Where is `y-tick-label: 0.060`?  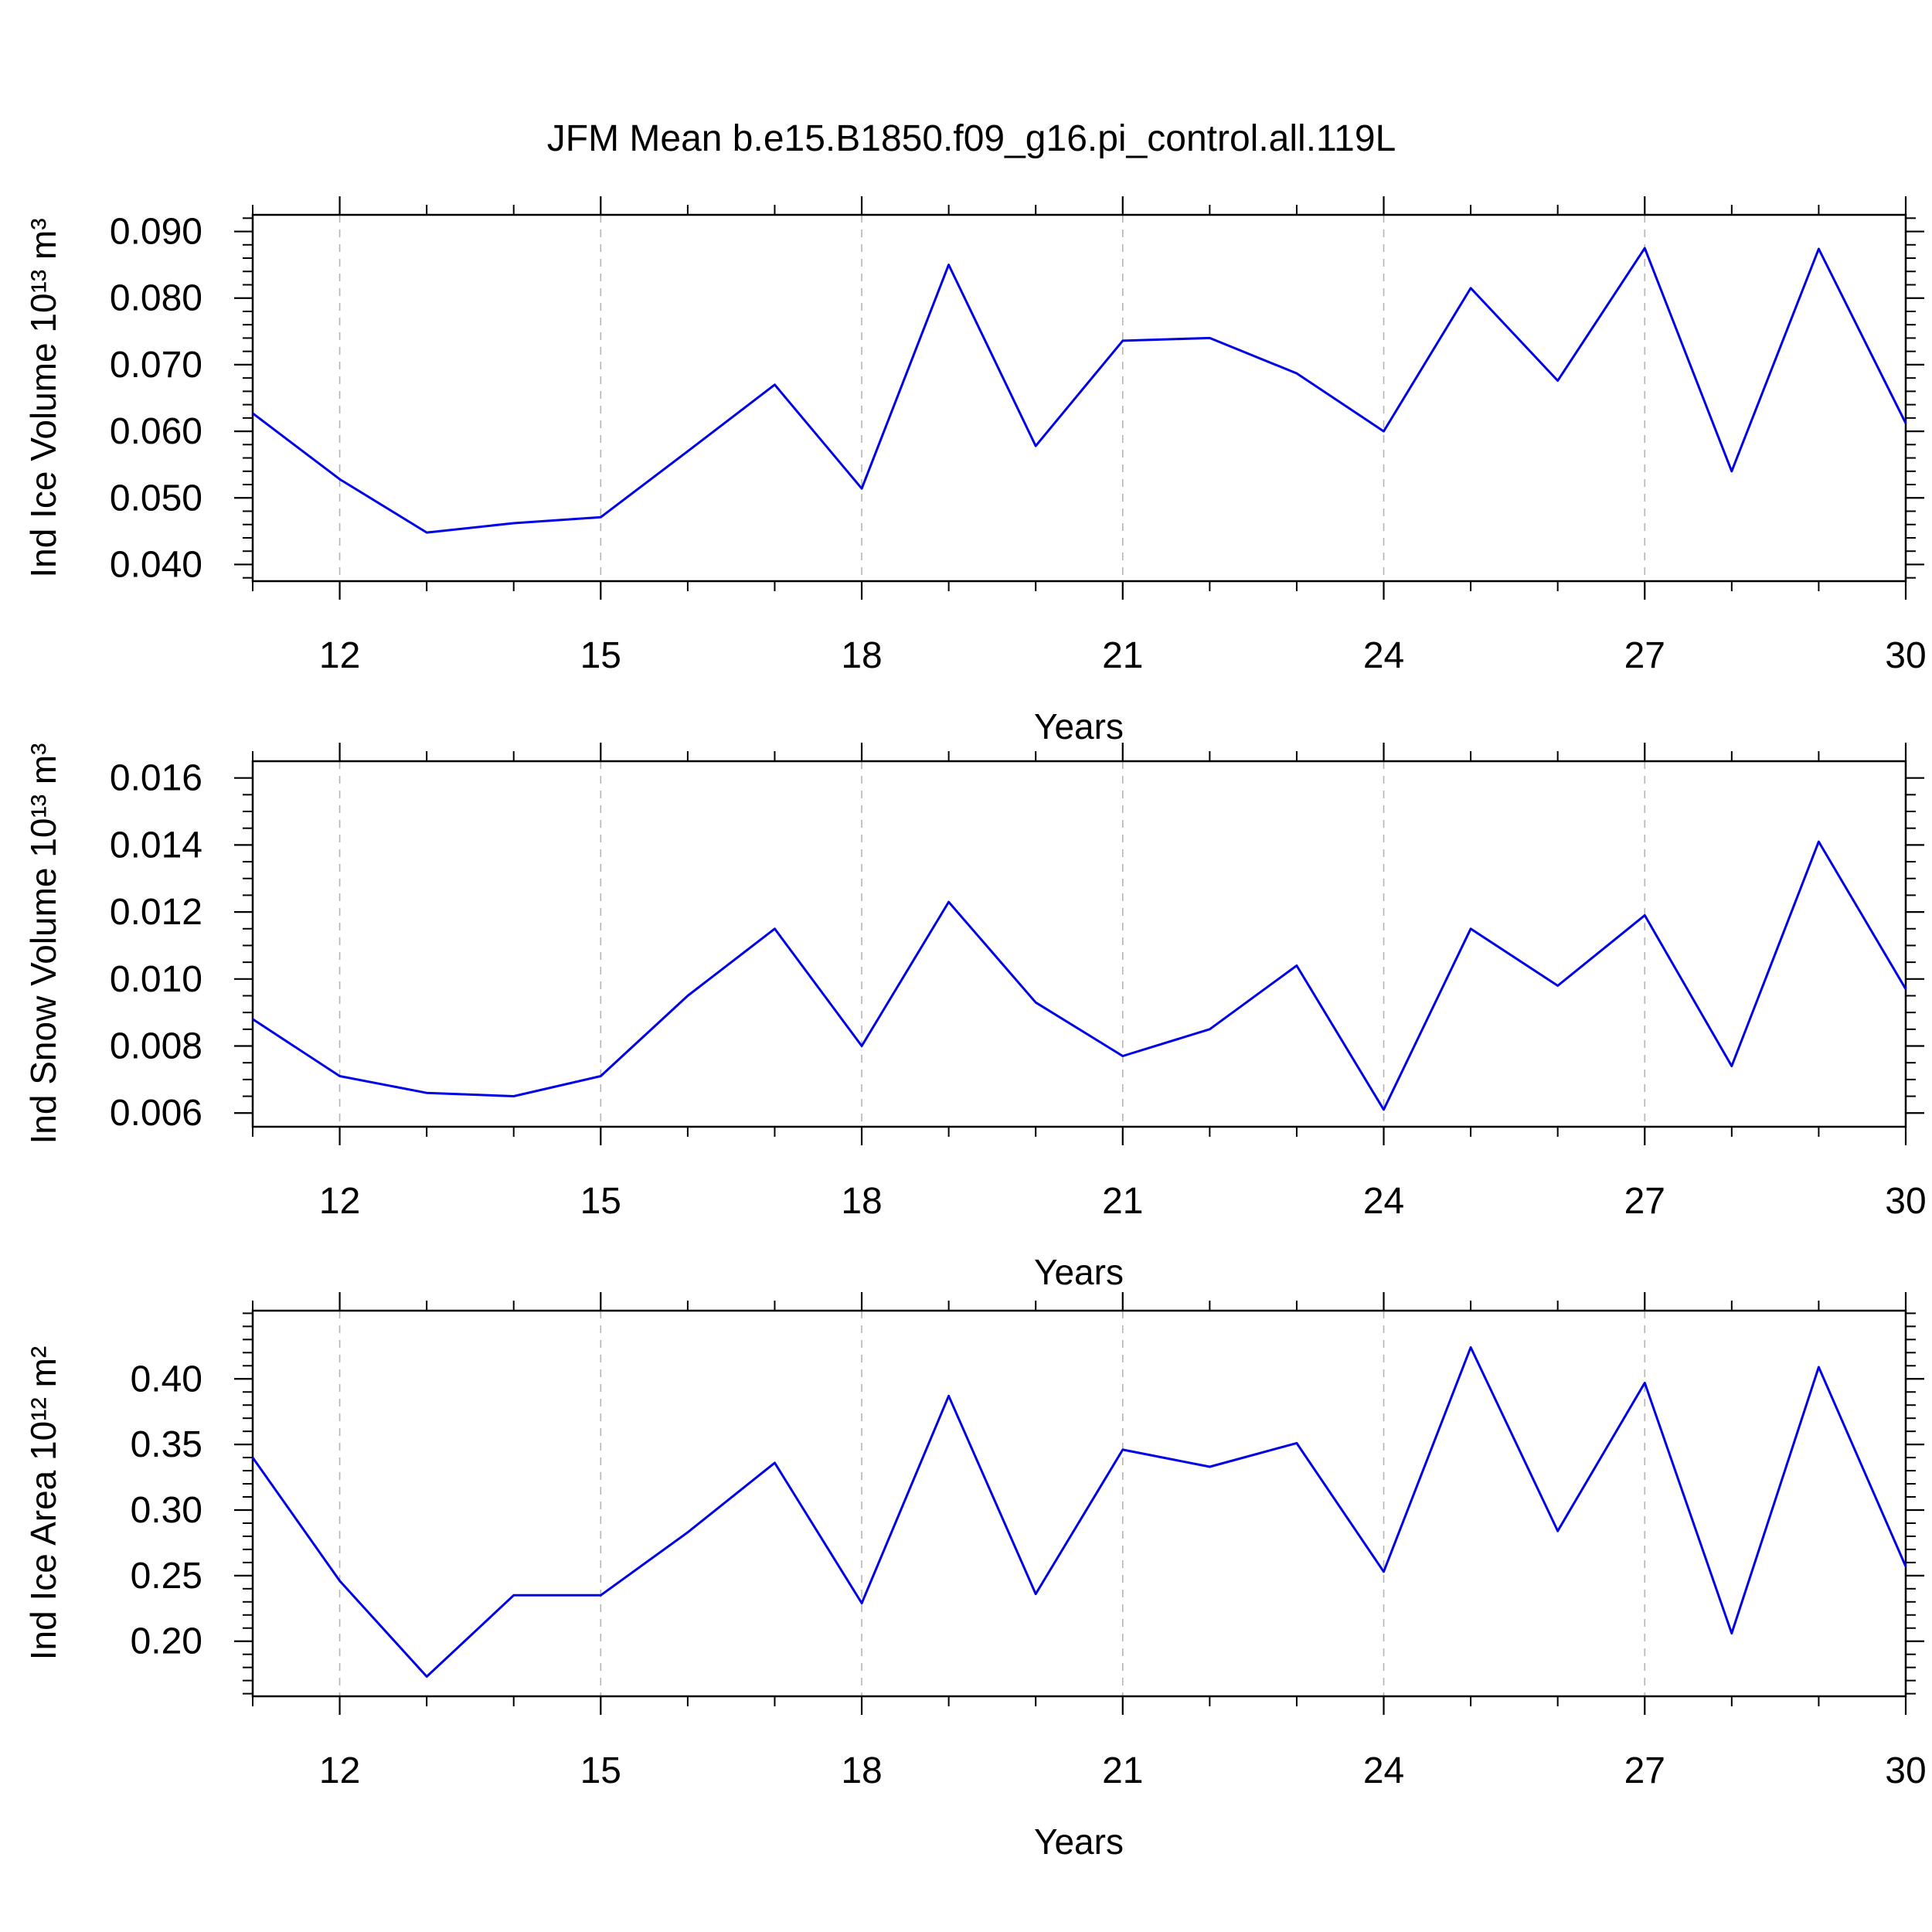 y-tick-label: 0.060 is located at coordinates (156, 432).